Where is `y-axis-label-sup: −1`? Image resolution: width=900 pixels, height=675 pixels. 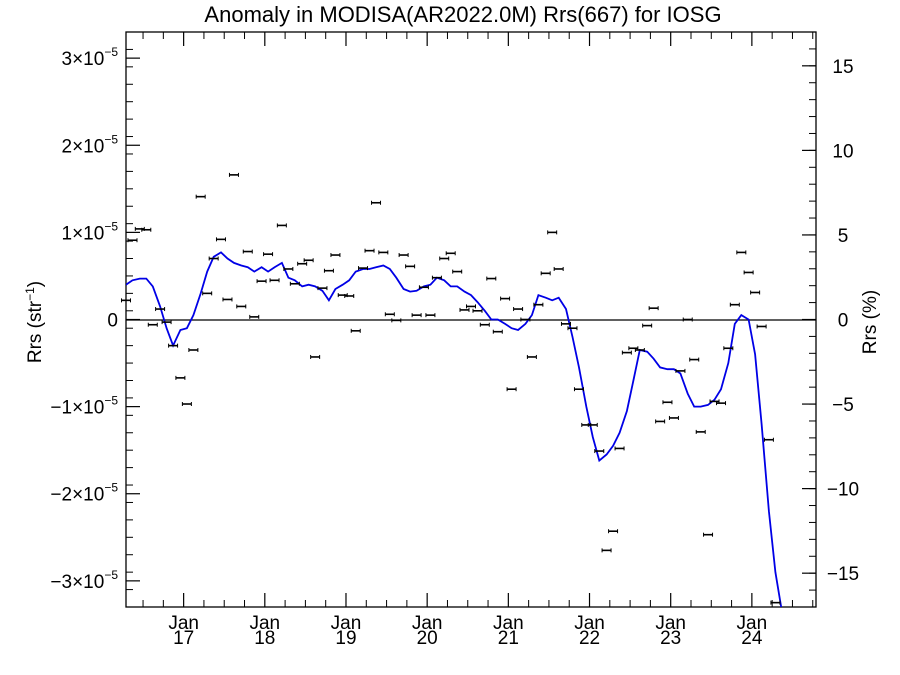
y-axis-label-sup: −1 is located at coordinates (30, 294).